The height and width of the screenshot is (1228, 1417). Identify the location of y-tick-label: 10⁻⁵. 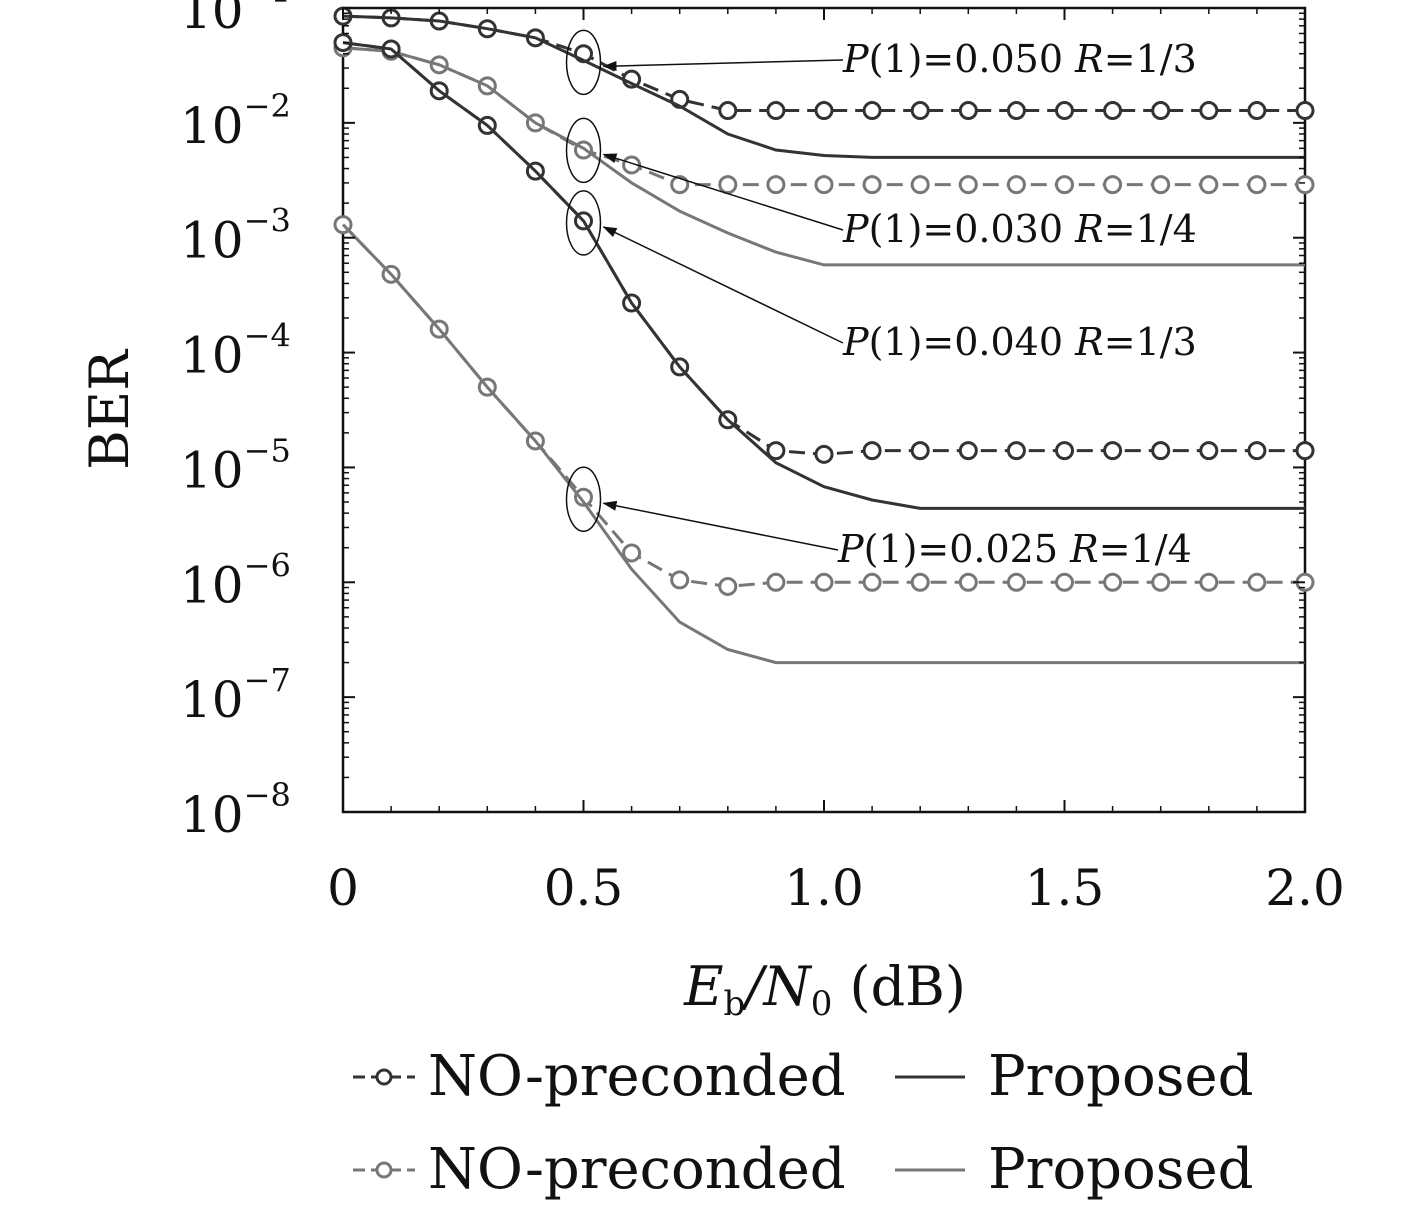
(235, 465).